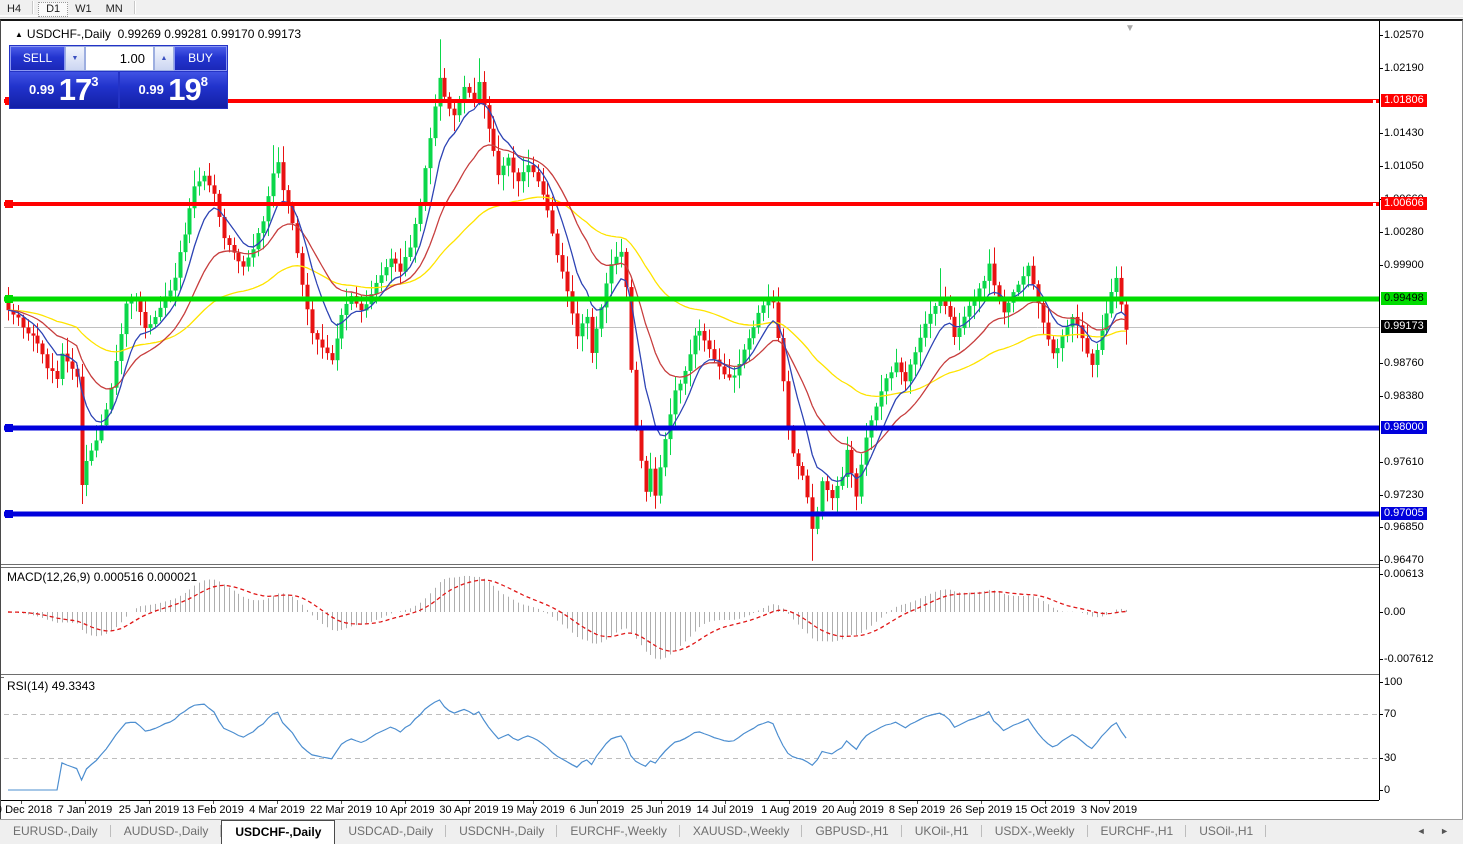 The width and height of the screenshot is (1463, 844). What do you see at coordinates (1404, 513) in the screenshot?
I see `level-price-badge: 0.97005` at bounding box center [1404, 513].